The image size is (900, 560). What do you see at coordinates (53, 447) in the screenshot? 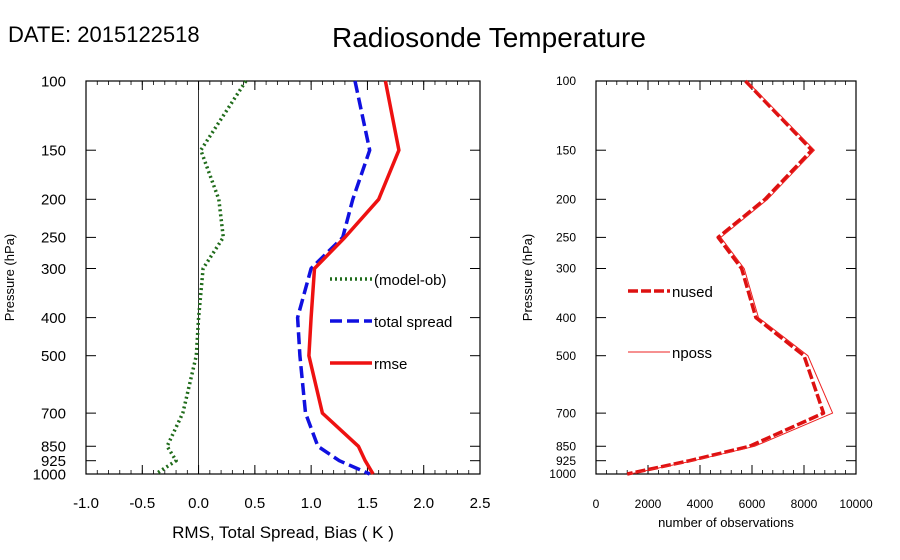
I see `left-y-tick-label: 850` at bounding box center [53, 447].